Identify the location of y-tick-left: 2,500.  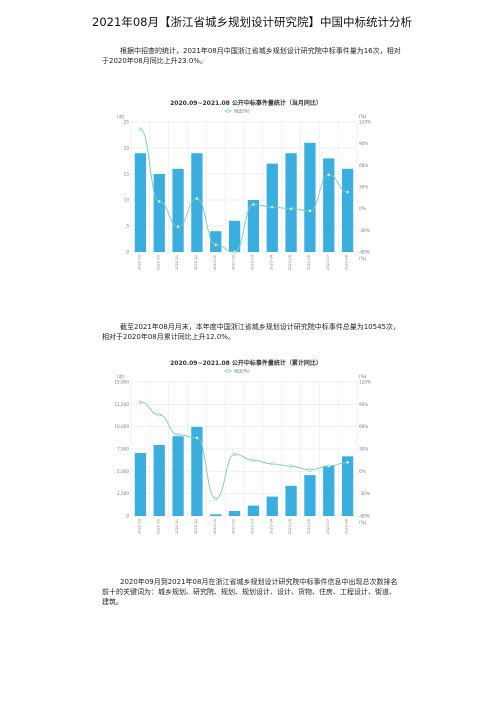
(123, 493).